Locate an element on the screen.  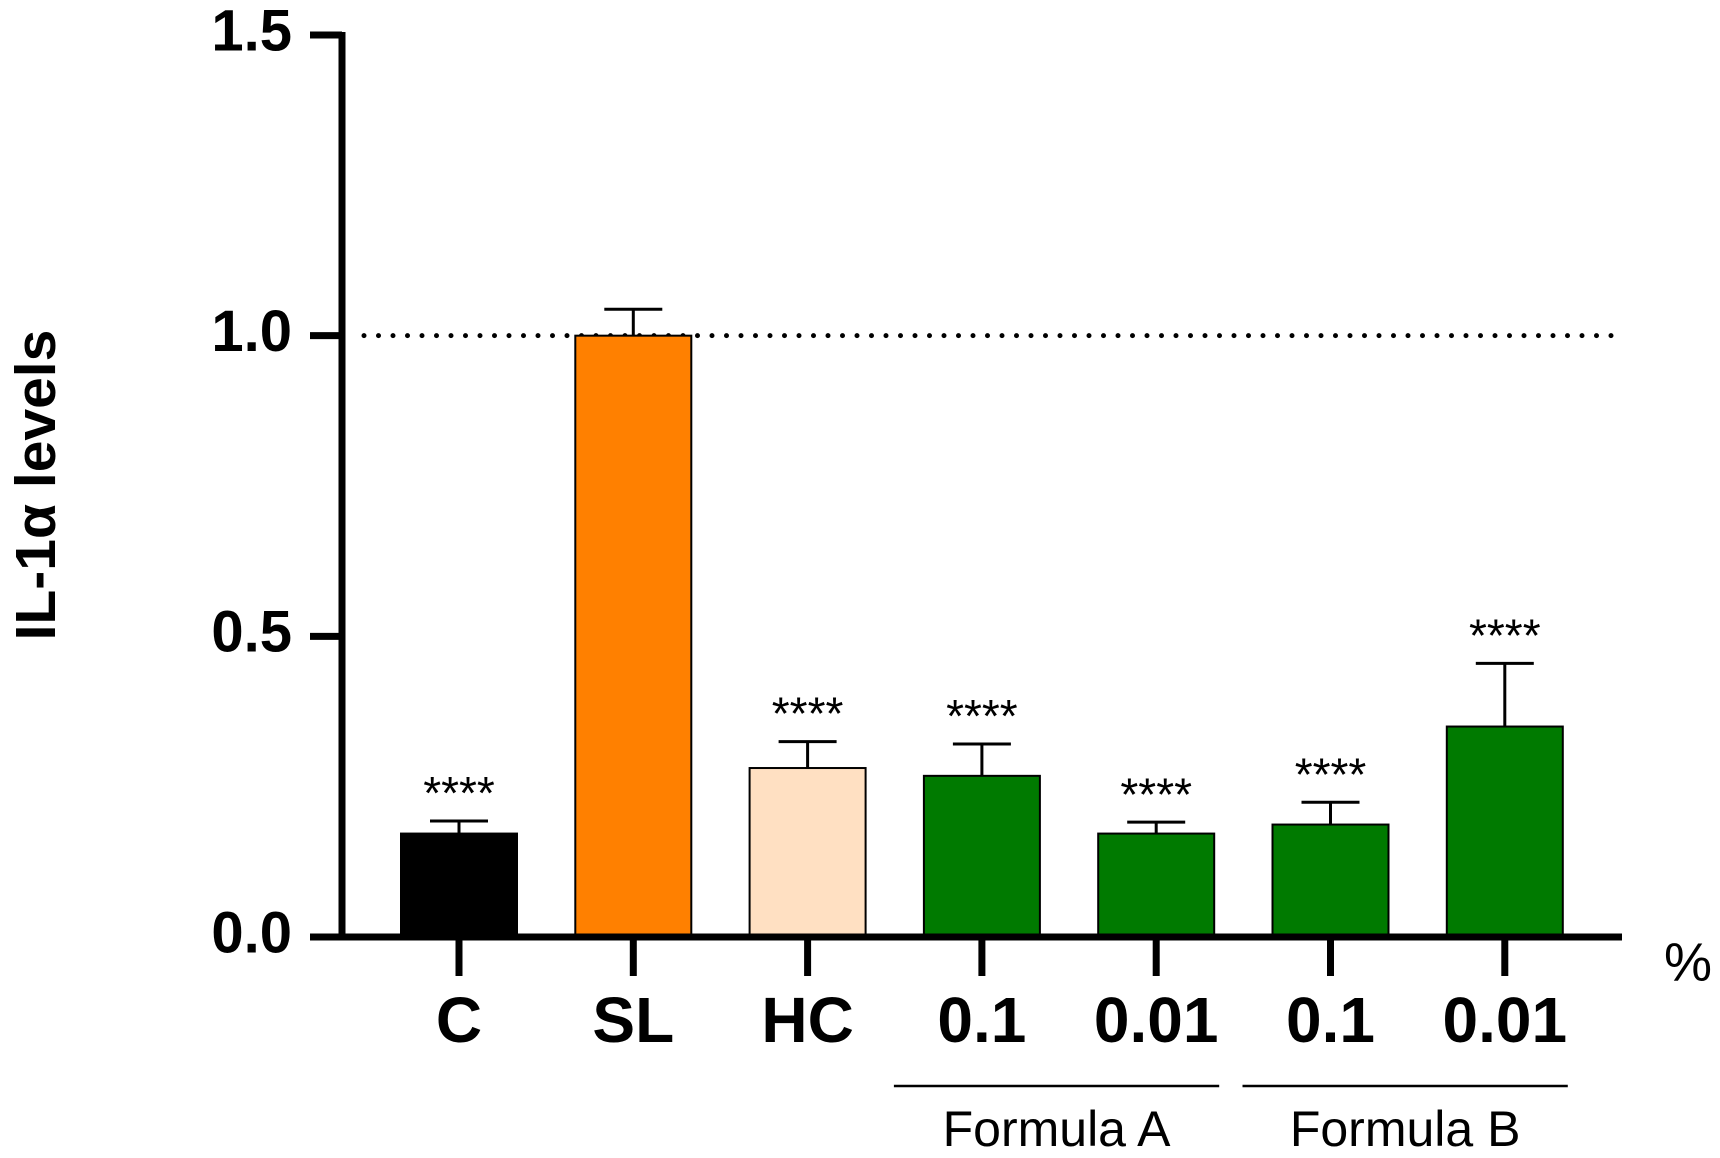
group-label: Formula A is located at coordinates (1057, 1129).